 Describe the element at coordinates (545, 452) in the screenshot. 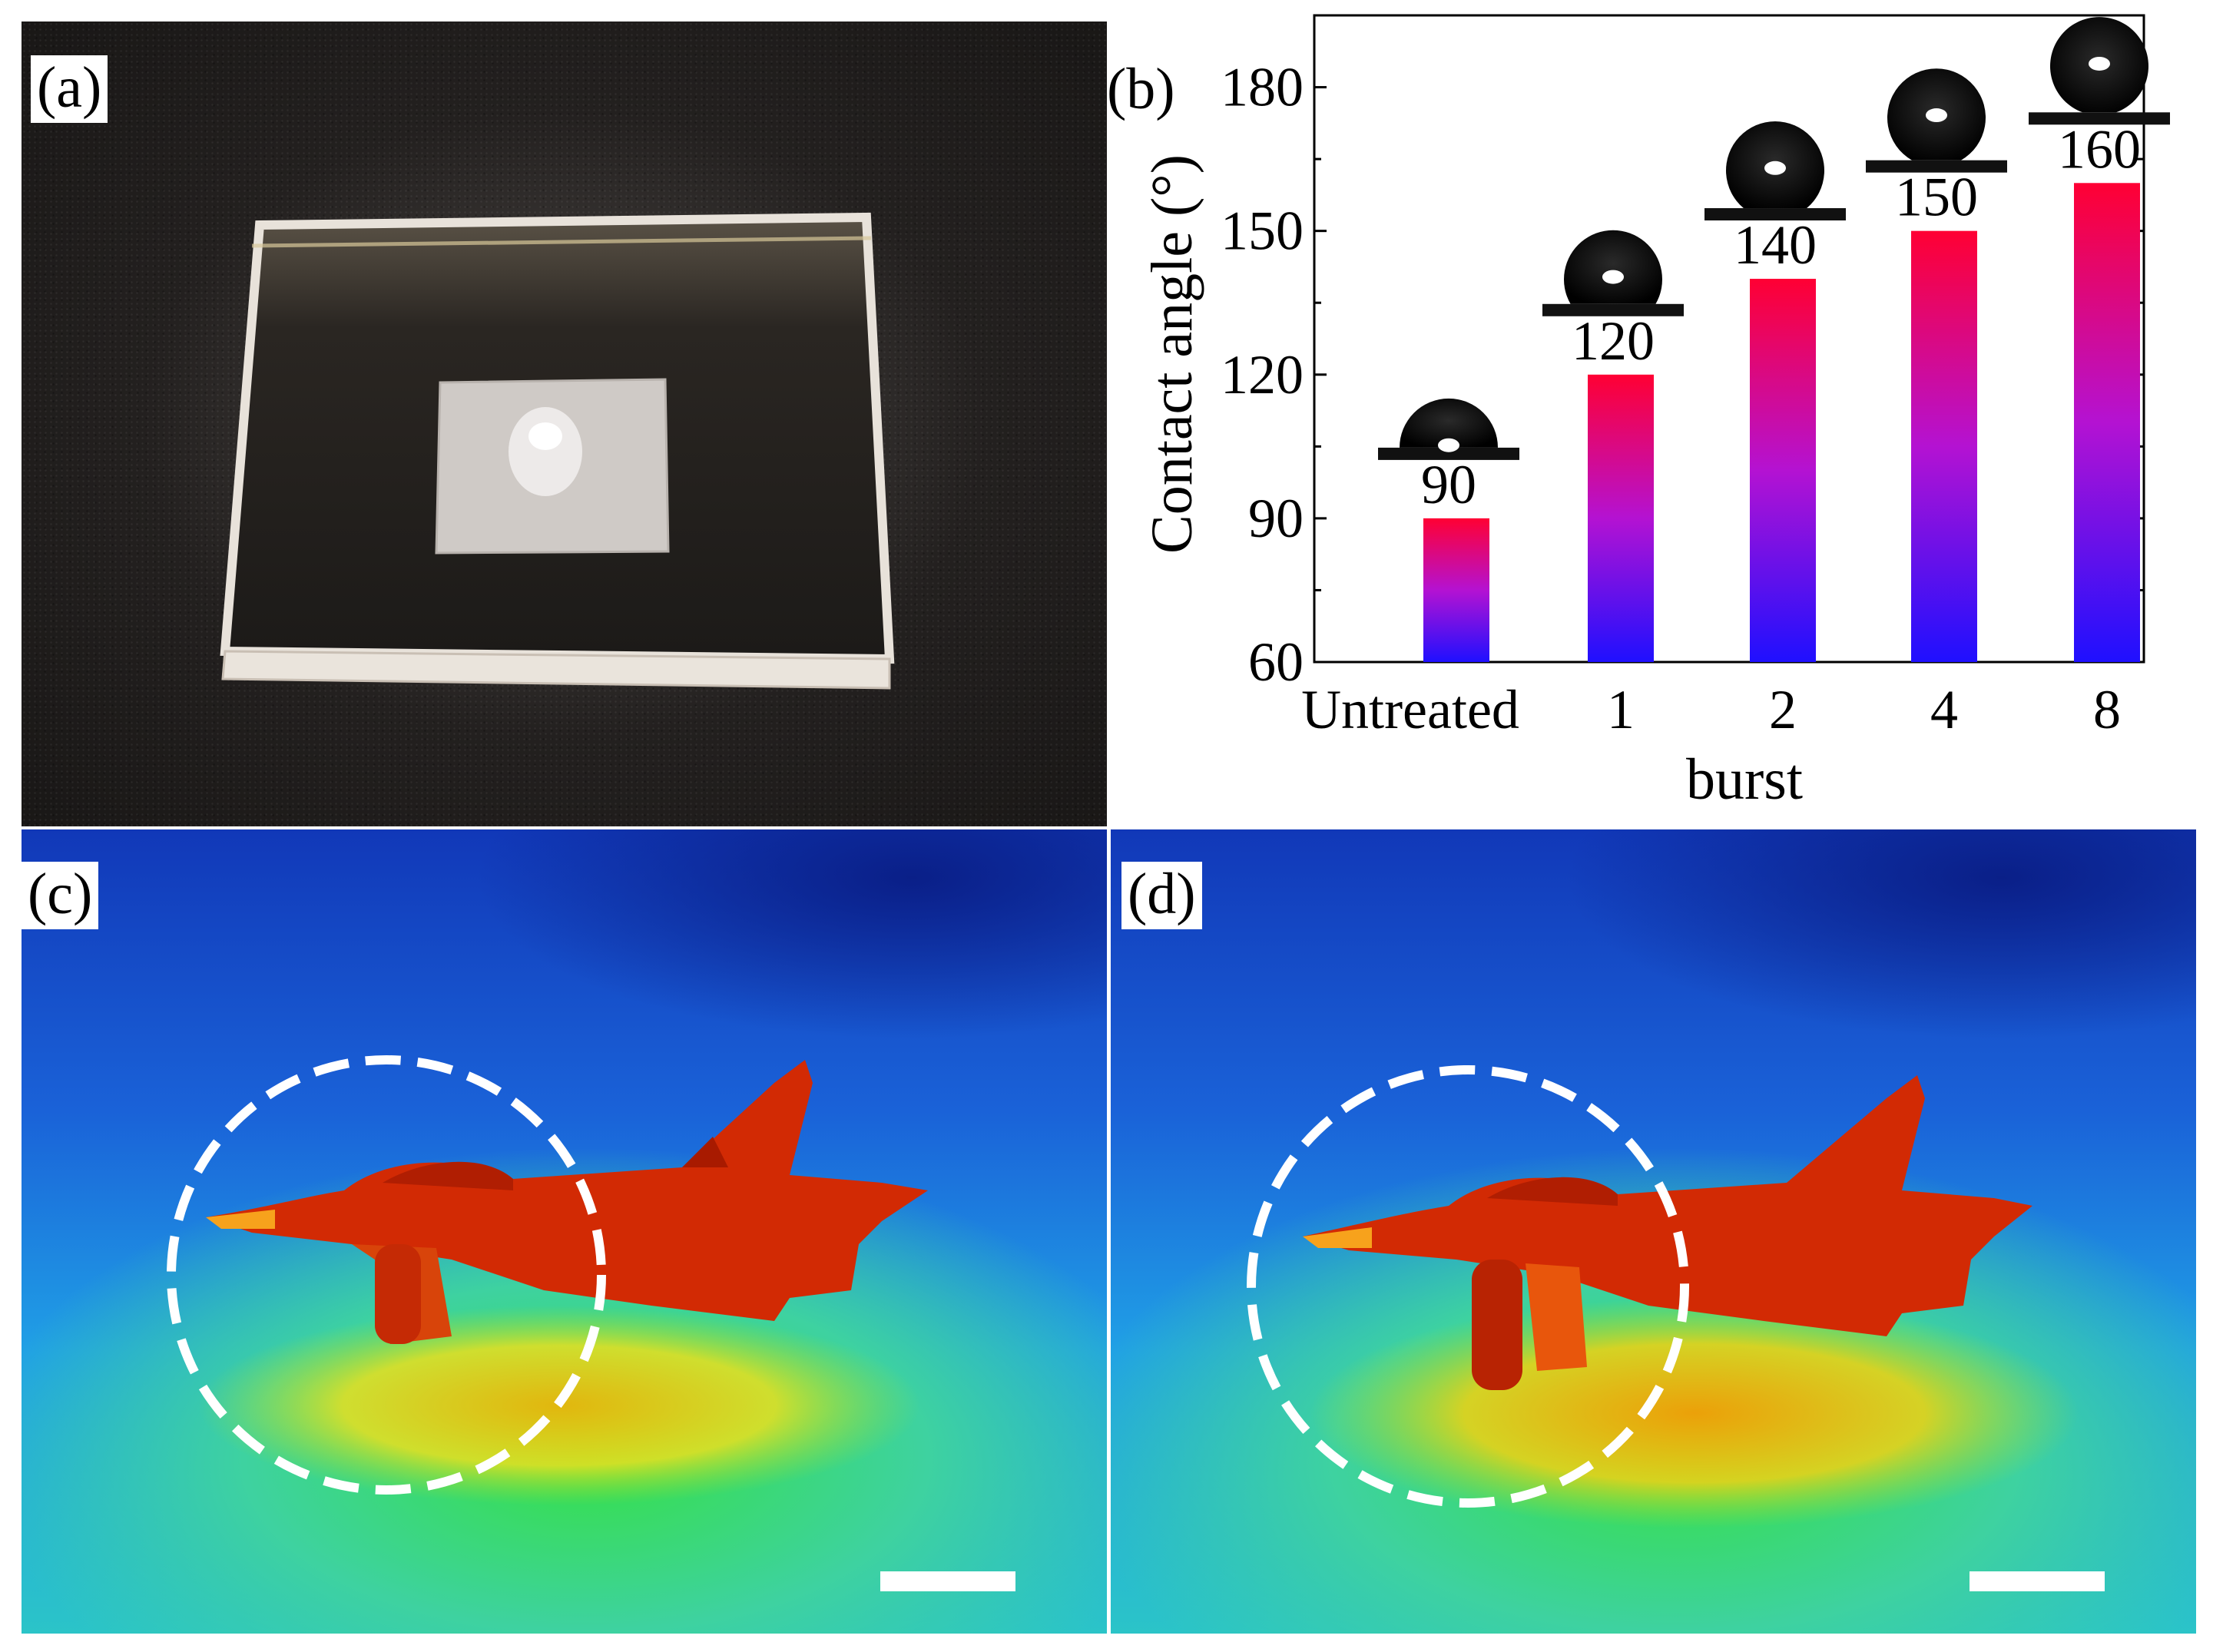

I see `water-droplet` at that location.